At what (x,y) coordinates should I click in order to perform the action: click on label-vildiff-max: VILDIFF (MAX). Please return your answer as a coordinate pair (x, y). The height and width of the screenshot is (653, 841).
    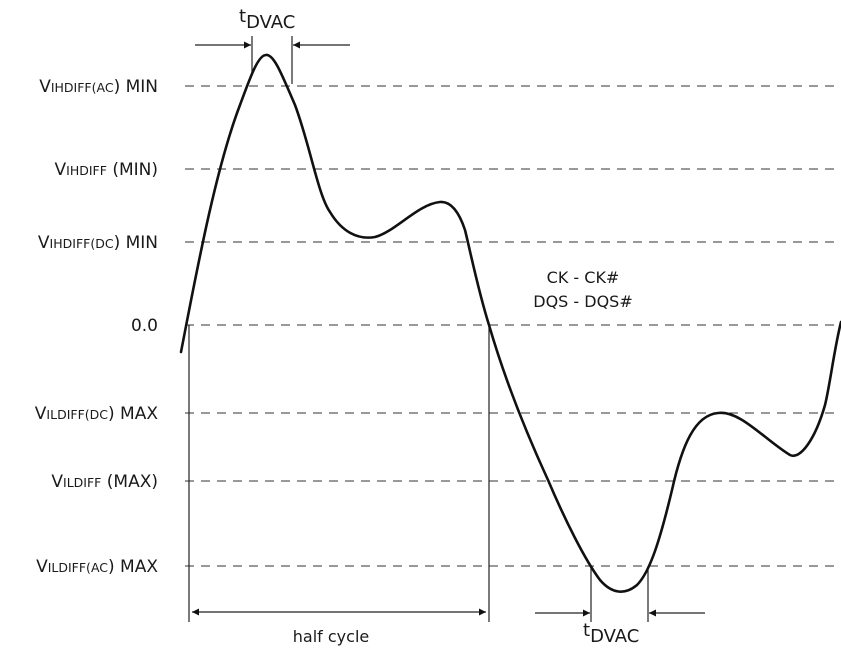
    Looking at the image, I should click on (104, 482).